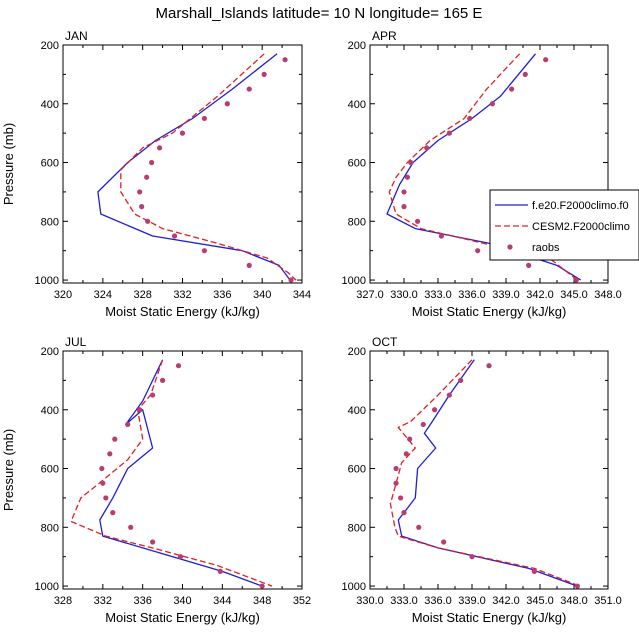  I want to click on legend-label: CESM2.F2000climo, so click(581, 227).